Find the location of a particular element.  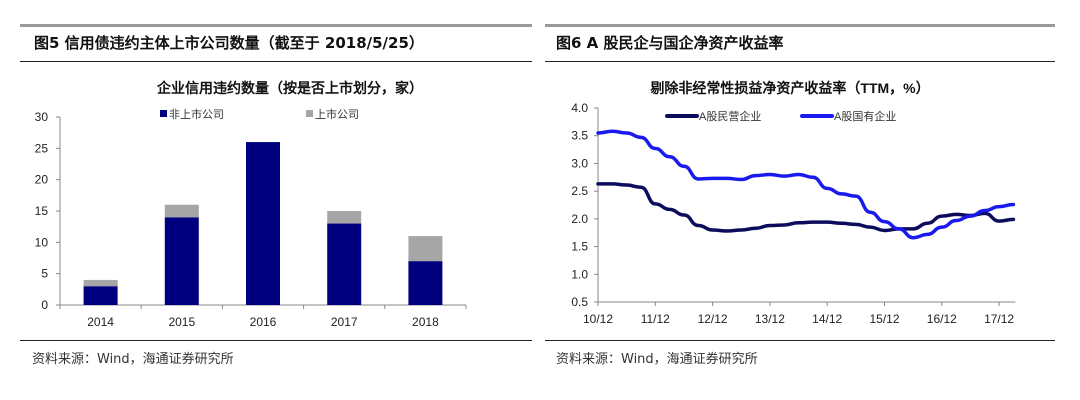

legend-label: A股民营企业 is located at coordinates (730, 116).